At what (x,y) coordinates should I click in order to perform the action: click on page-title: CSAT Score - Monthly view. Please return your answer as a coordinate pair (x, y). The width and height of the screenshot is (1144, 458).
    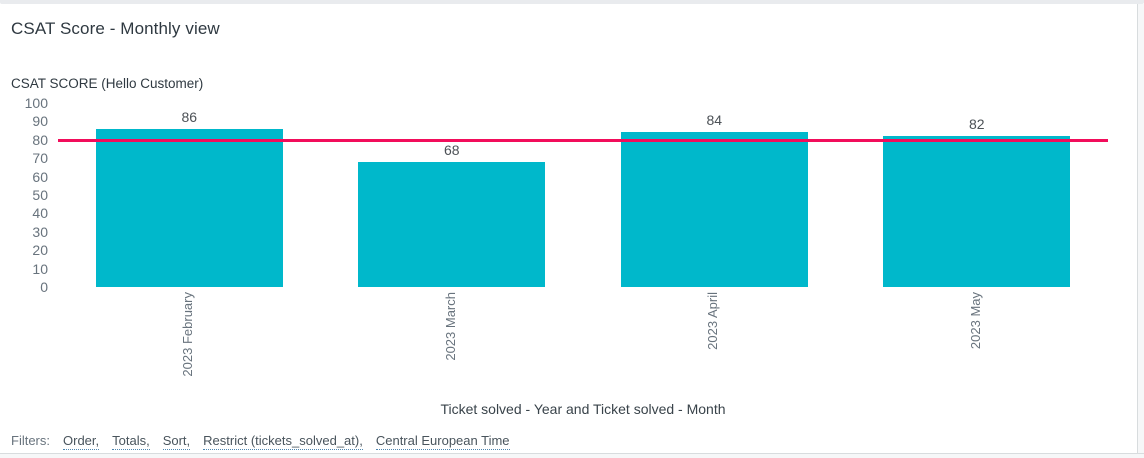
    Looking at the image, I should click on (115, 28).